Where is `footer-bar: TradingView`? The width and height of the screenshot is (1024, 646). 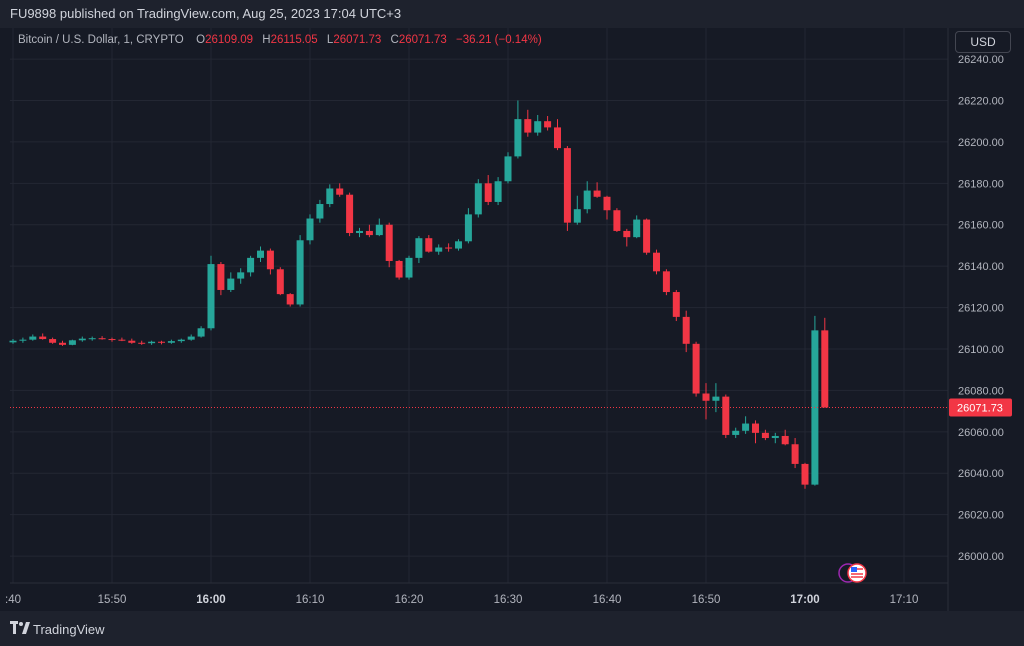
footer-bar: TradingView is located at coordinates (512, 628).